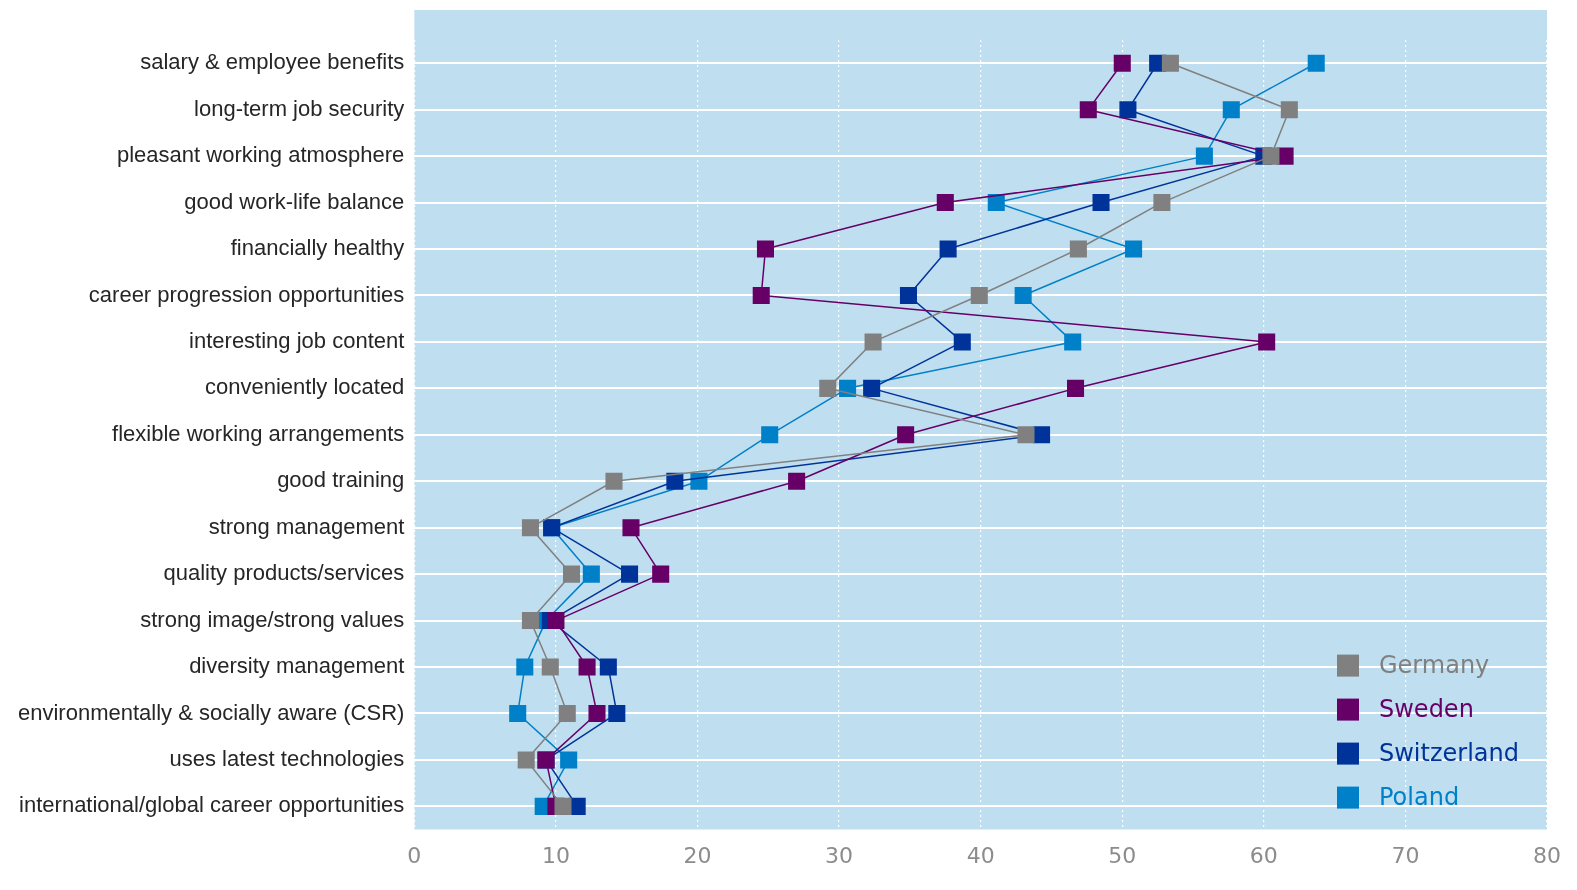 The width and height of the screenshot is (1577, 890). Describe the element at coordinates (299, 108) in the screenshot. I see `y-tick-label: long-term job security` at that location.